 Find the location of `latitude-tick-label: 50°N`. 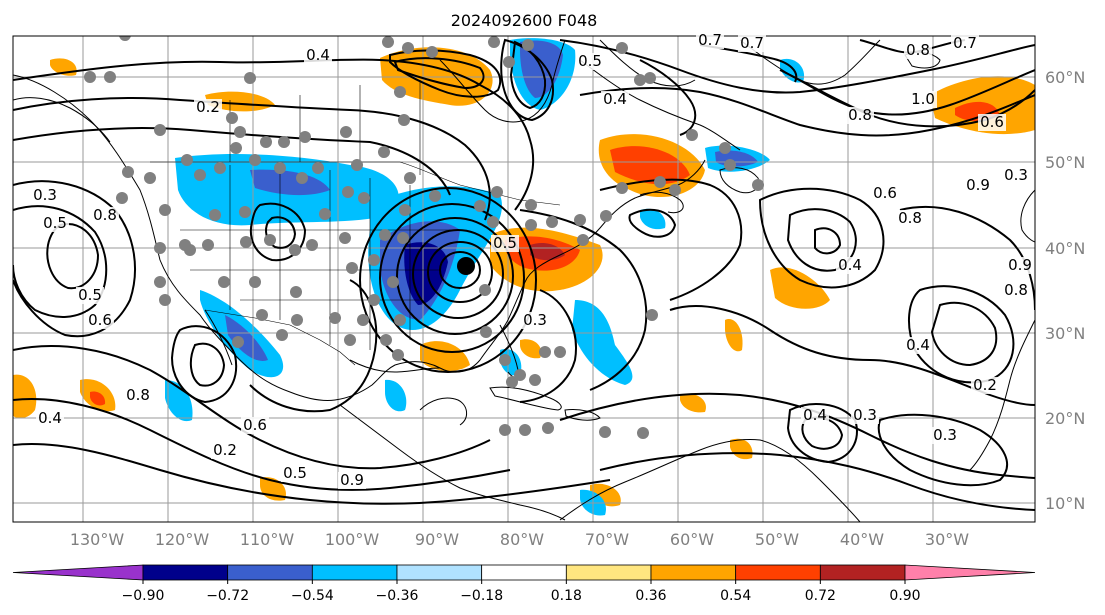

latitude-tick-label: 50°N is located at coordinates (1065, 162).